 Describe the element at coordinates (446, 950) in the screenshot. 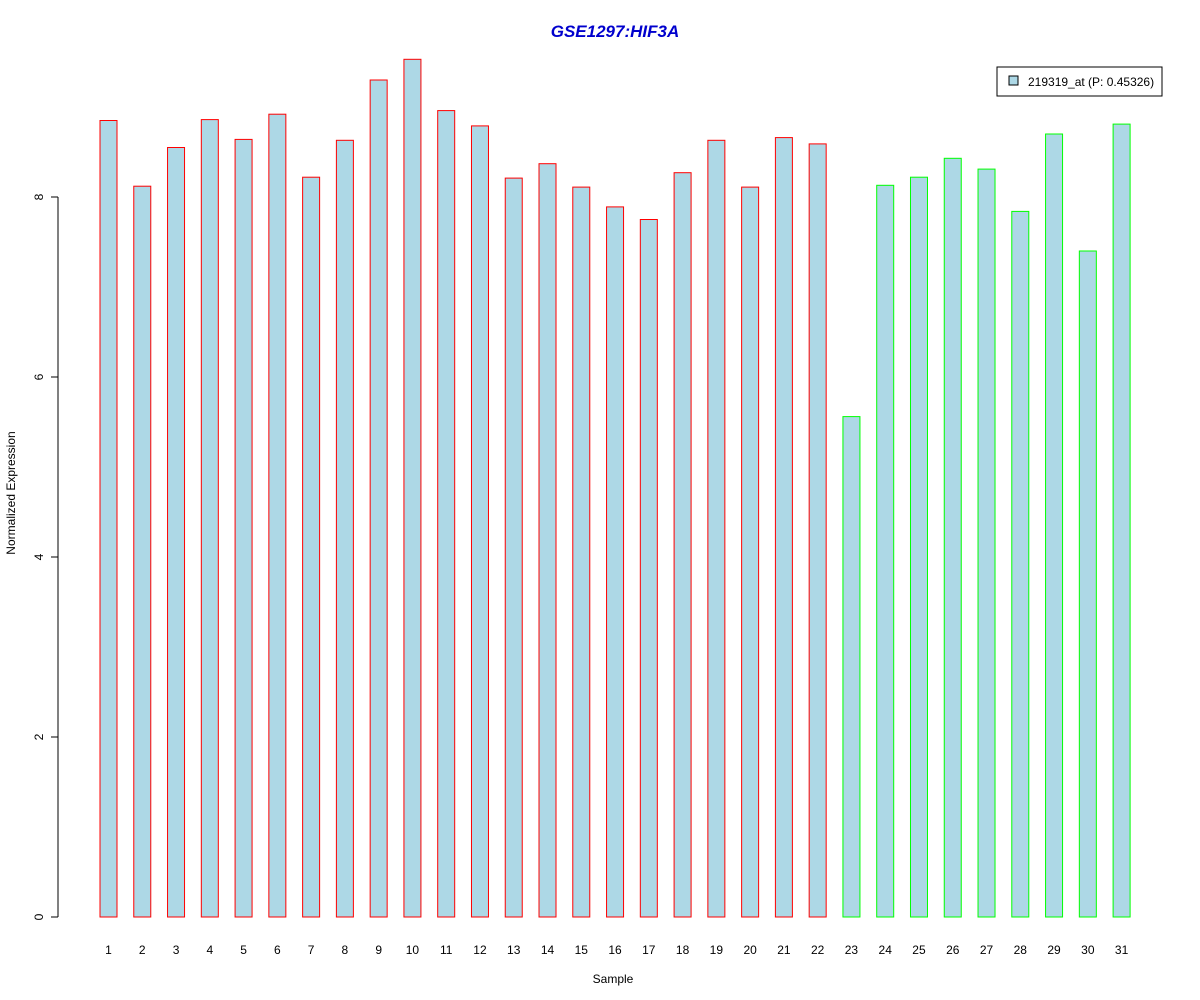

I see `x-tick-label: 11` at that location.